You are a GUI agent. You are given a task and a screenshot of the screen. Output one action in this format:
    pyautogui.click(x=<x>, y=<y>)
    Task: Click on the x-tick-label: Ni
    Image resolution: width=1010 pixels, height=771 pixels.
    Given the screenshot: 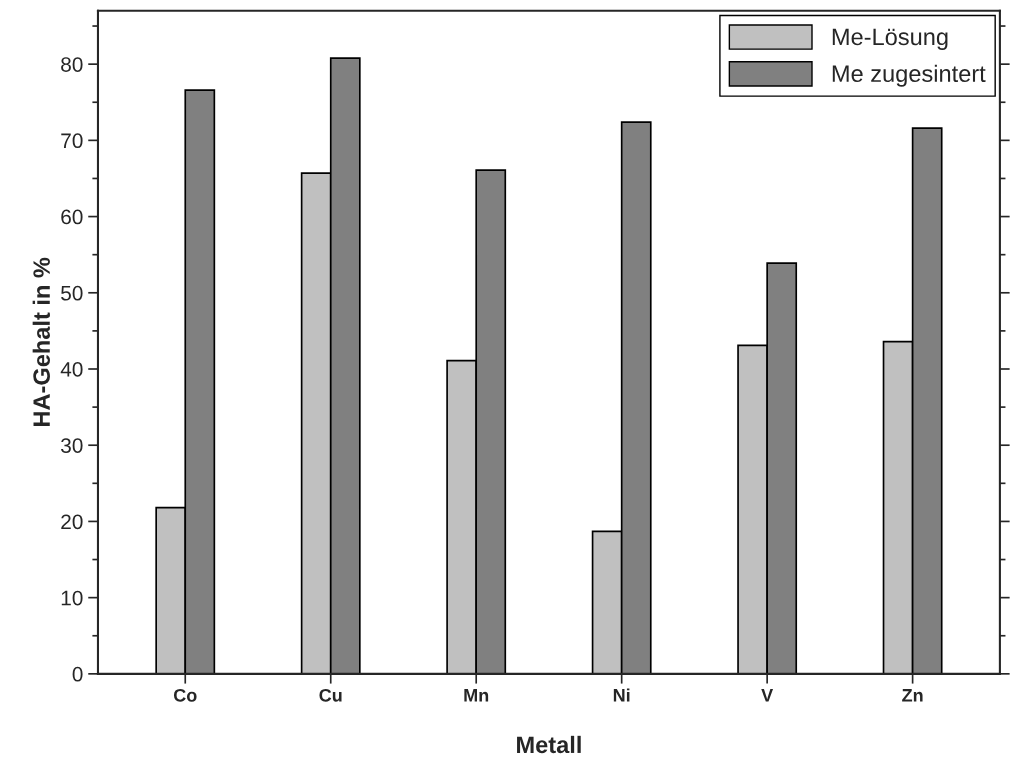 What is the action you would take?
    pyautogui.click(x=621, y=695)
    